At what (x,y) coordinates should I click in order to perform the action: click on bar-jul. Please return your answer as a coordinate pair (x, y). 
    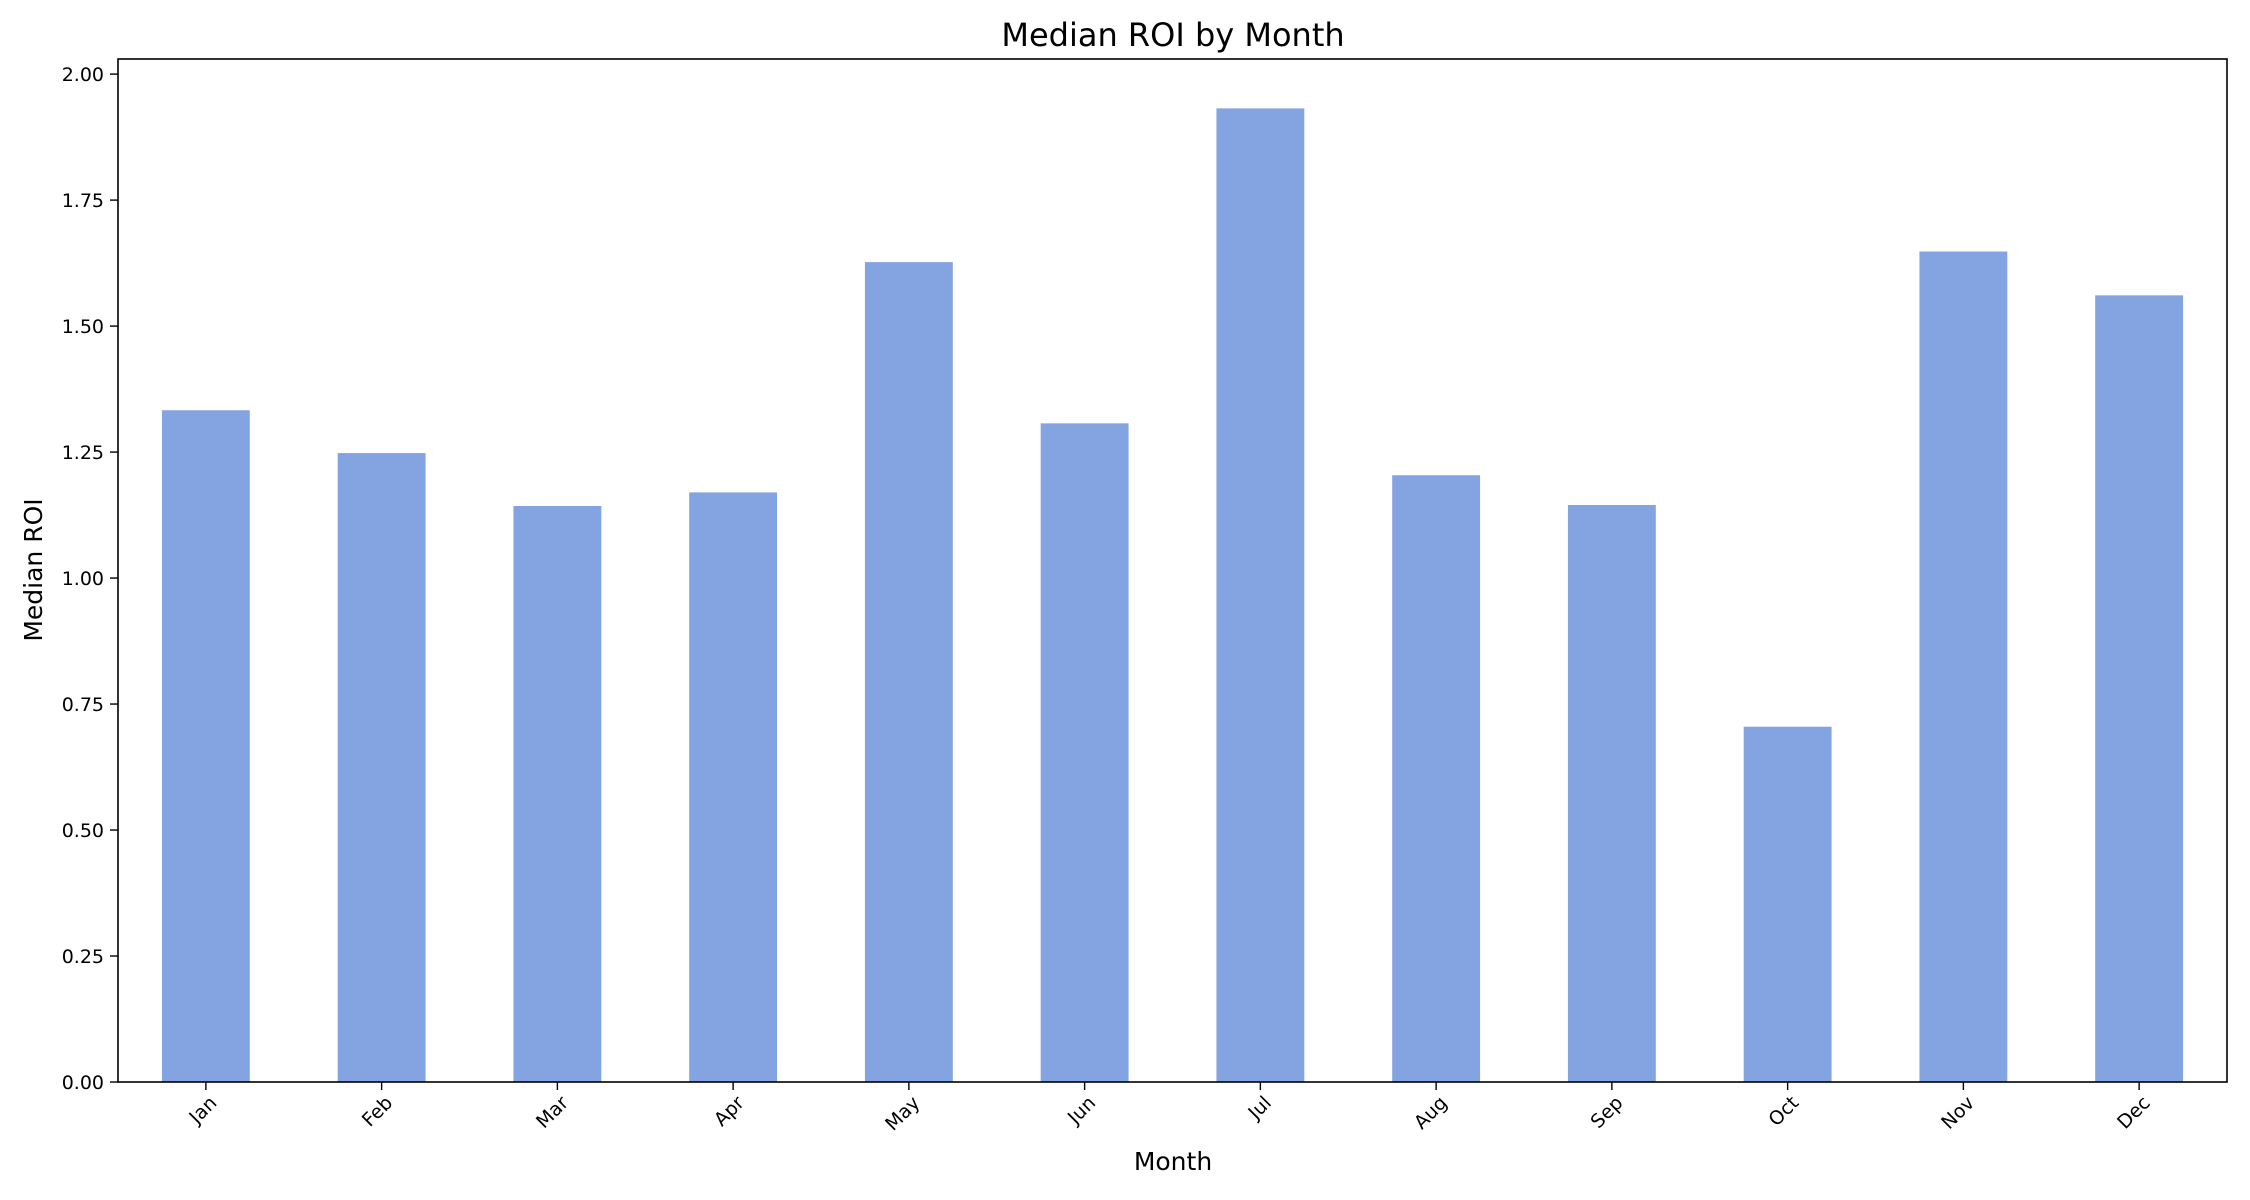
    Looking at the image, I should click on (1260, 595).